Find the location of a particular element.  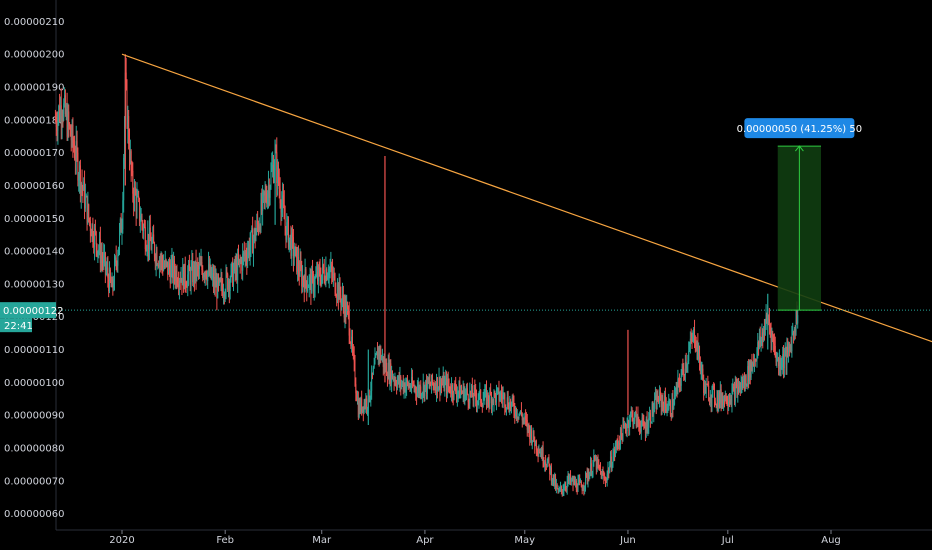

x-tick-label: Jun is located at coordinates (627, 540).